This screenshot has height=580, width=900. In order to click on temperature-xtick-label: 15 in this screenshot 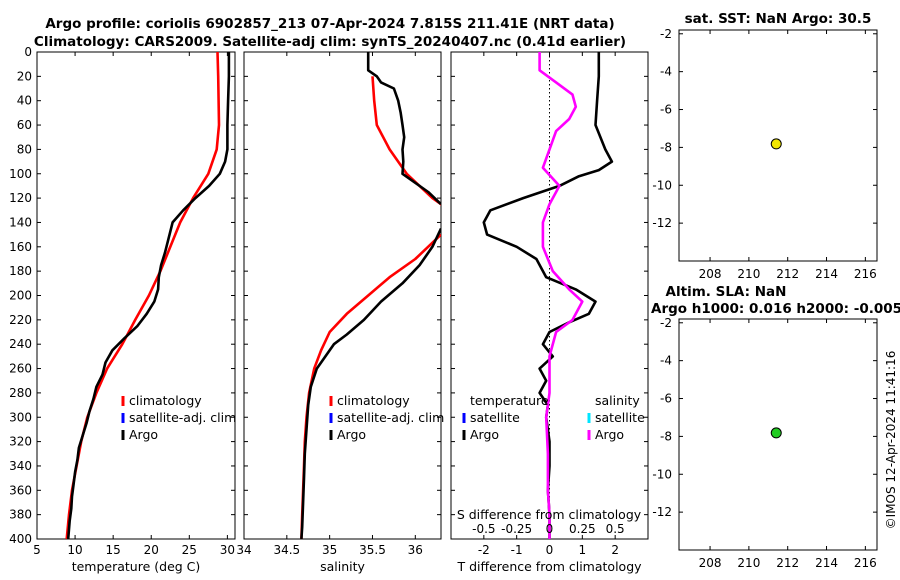, I will do `click(113, 550)`.